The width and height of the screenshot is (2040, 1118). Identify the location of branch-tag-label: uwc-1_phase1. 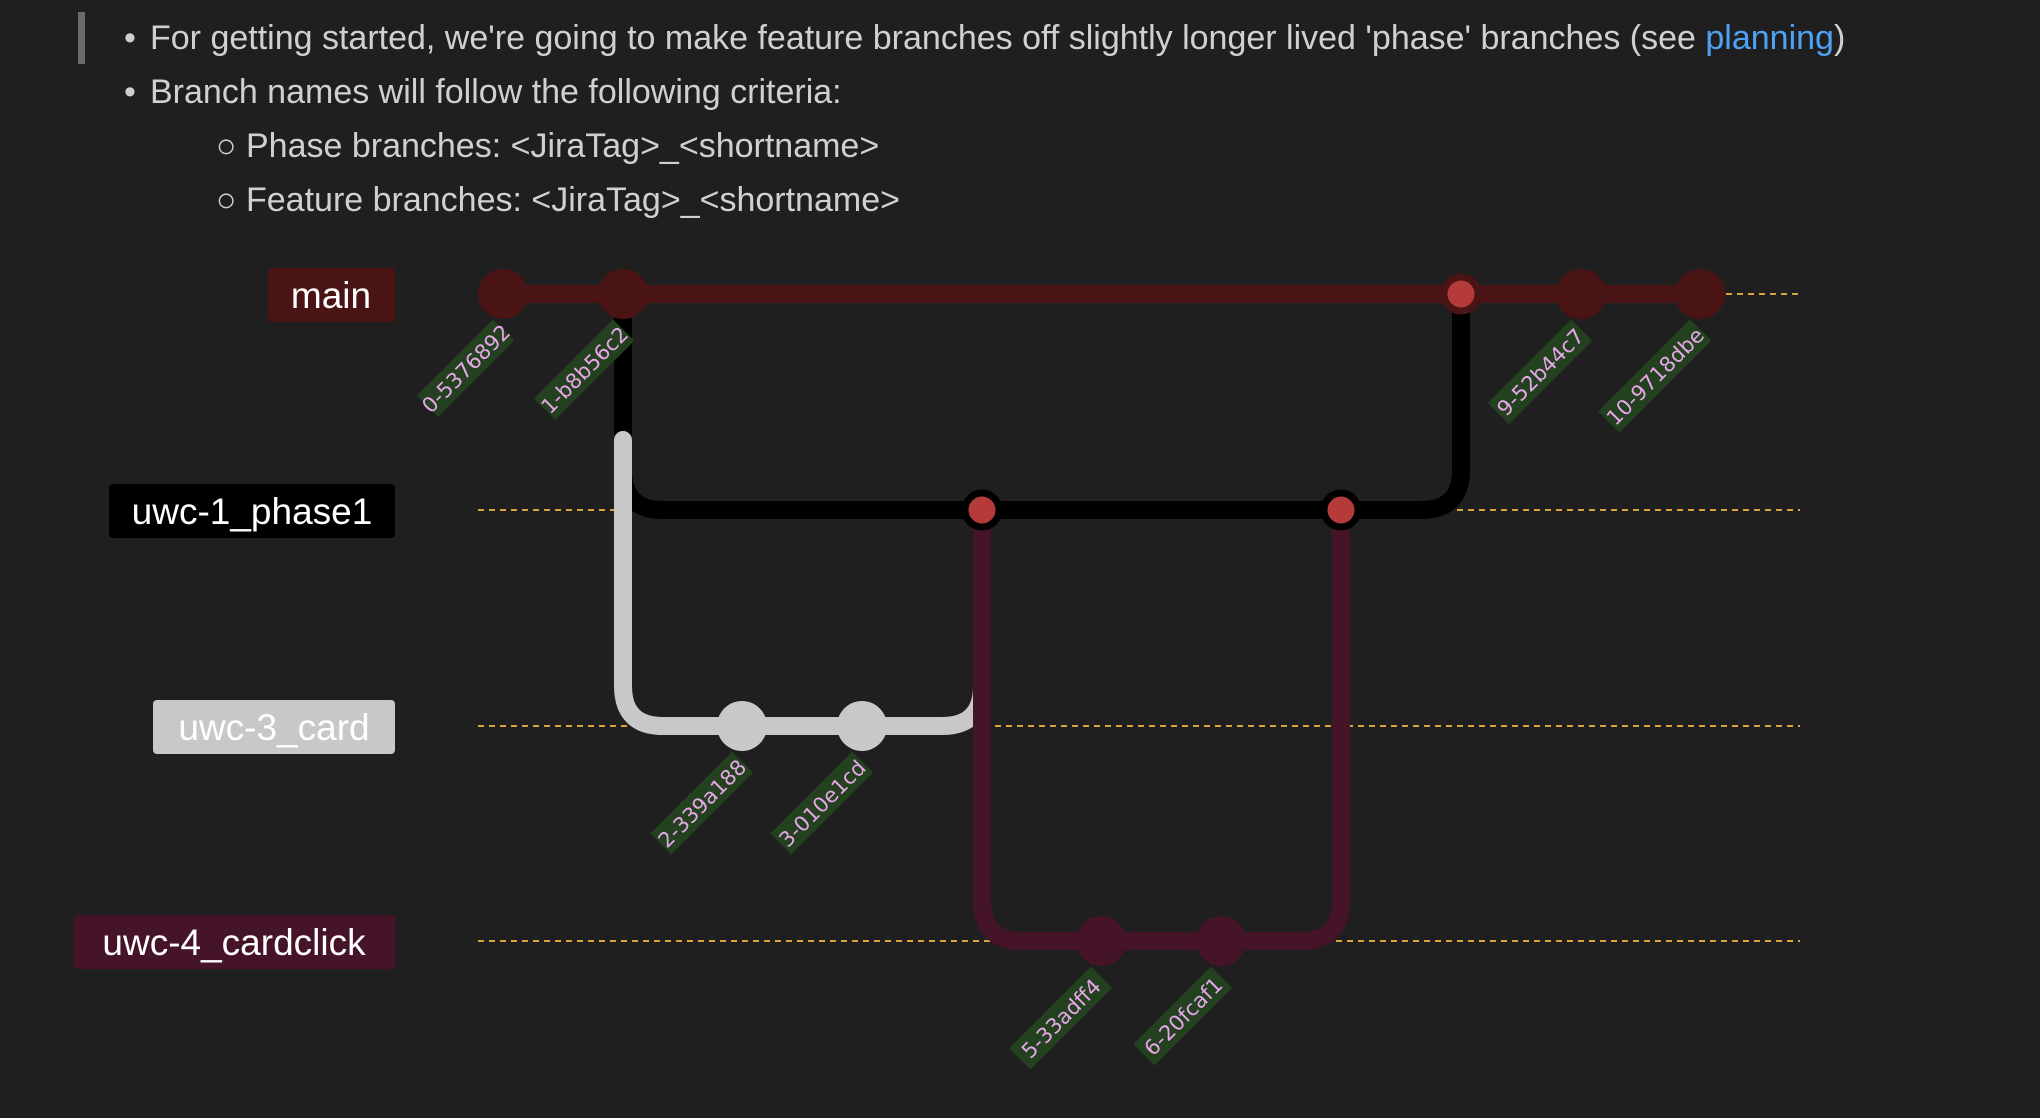
(252, 511).